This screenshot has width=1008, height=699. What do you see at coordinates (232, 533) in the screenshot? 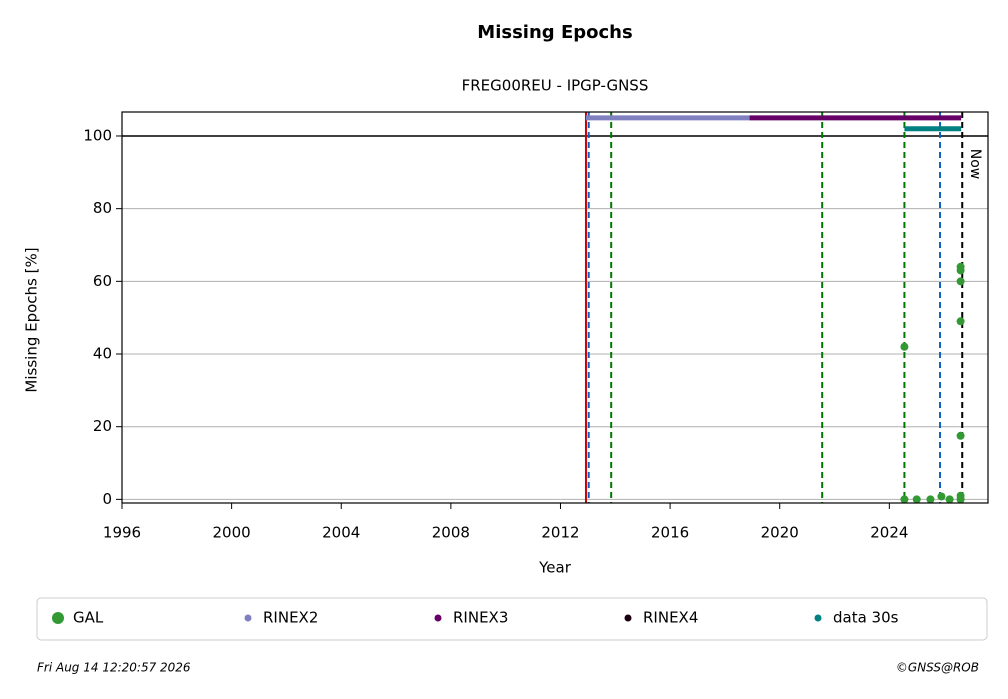
I see `x-tick-label: 2000` at bounding box center [232, 533].